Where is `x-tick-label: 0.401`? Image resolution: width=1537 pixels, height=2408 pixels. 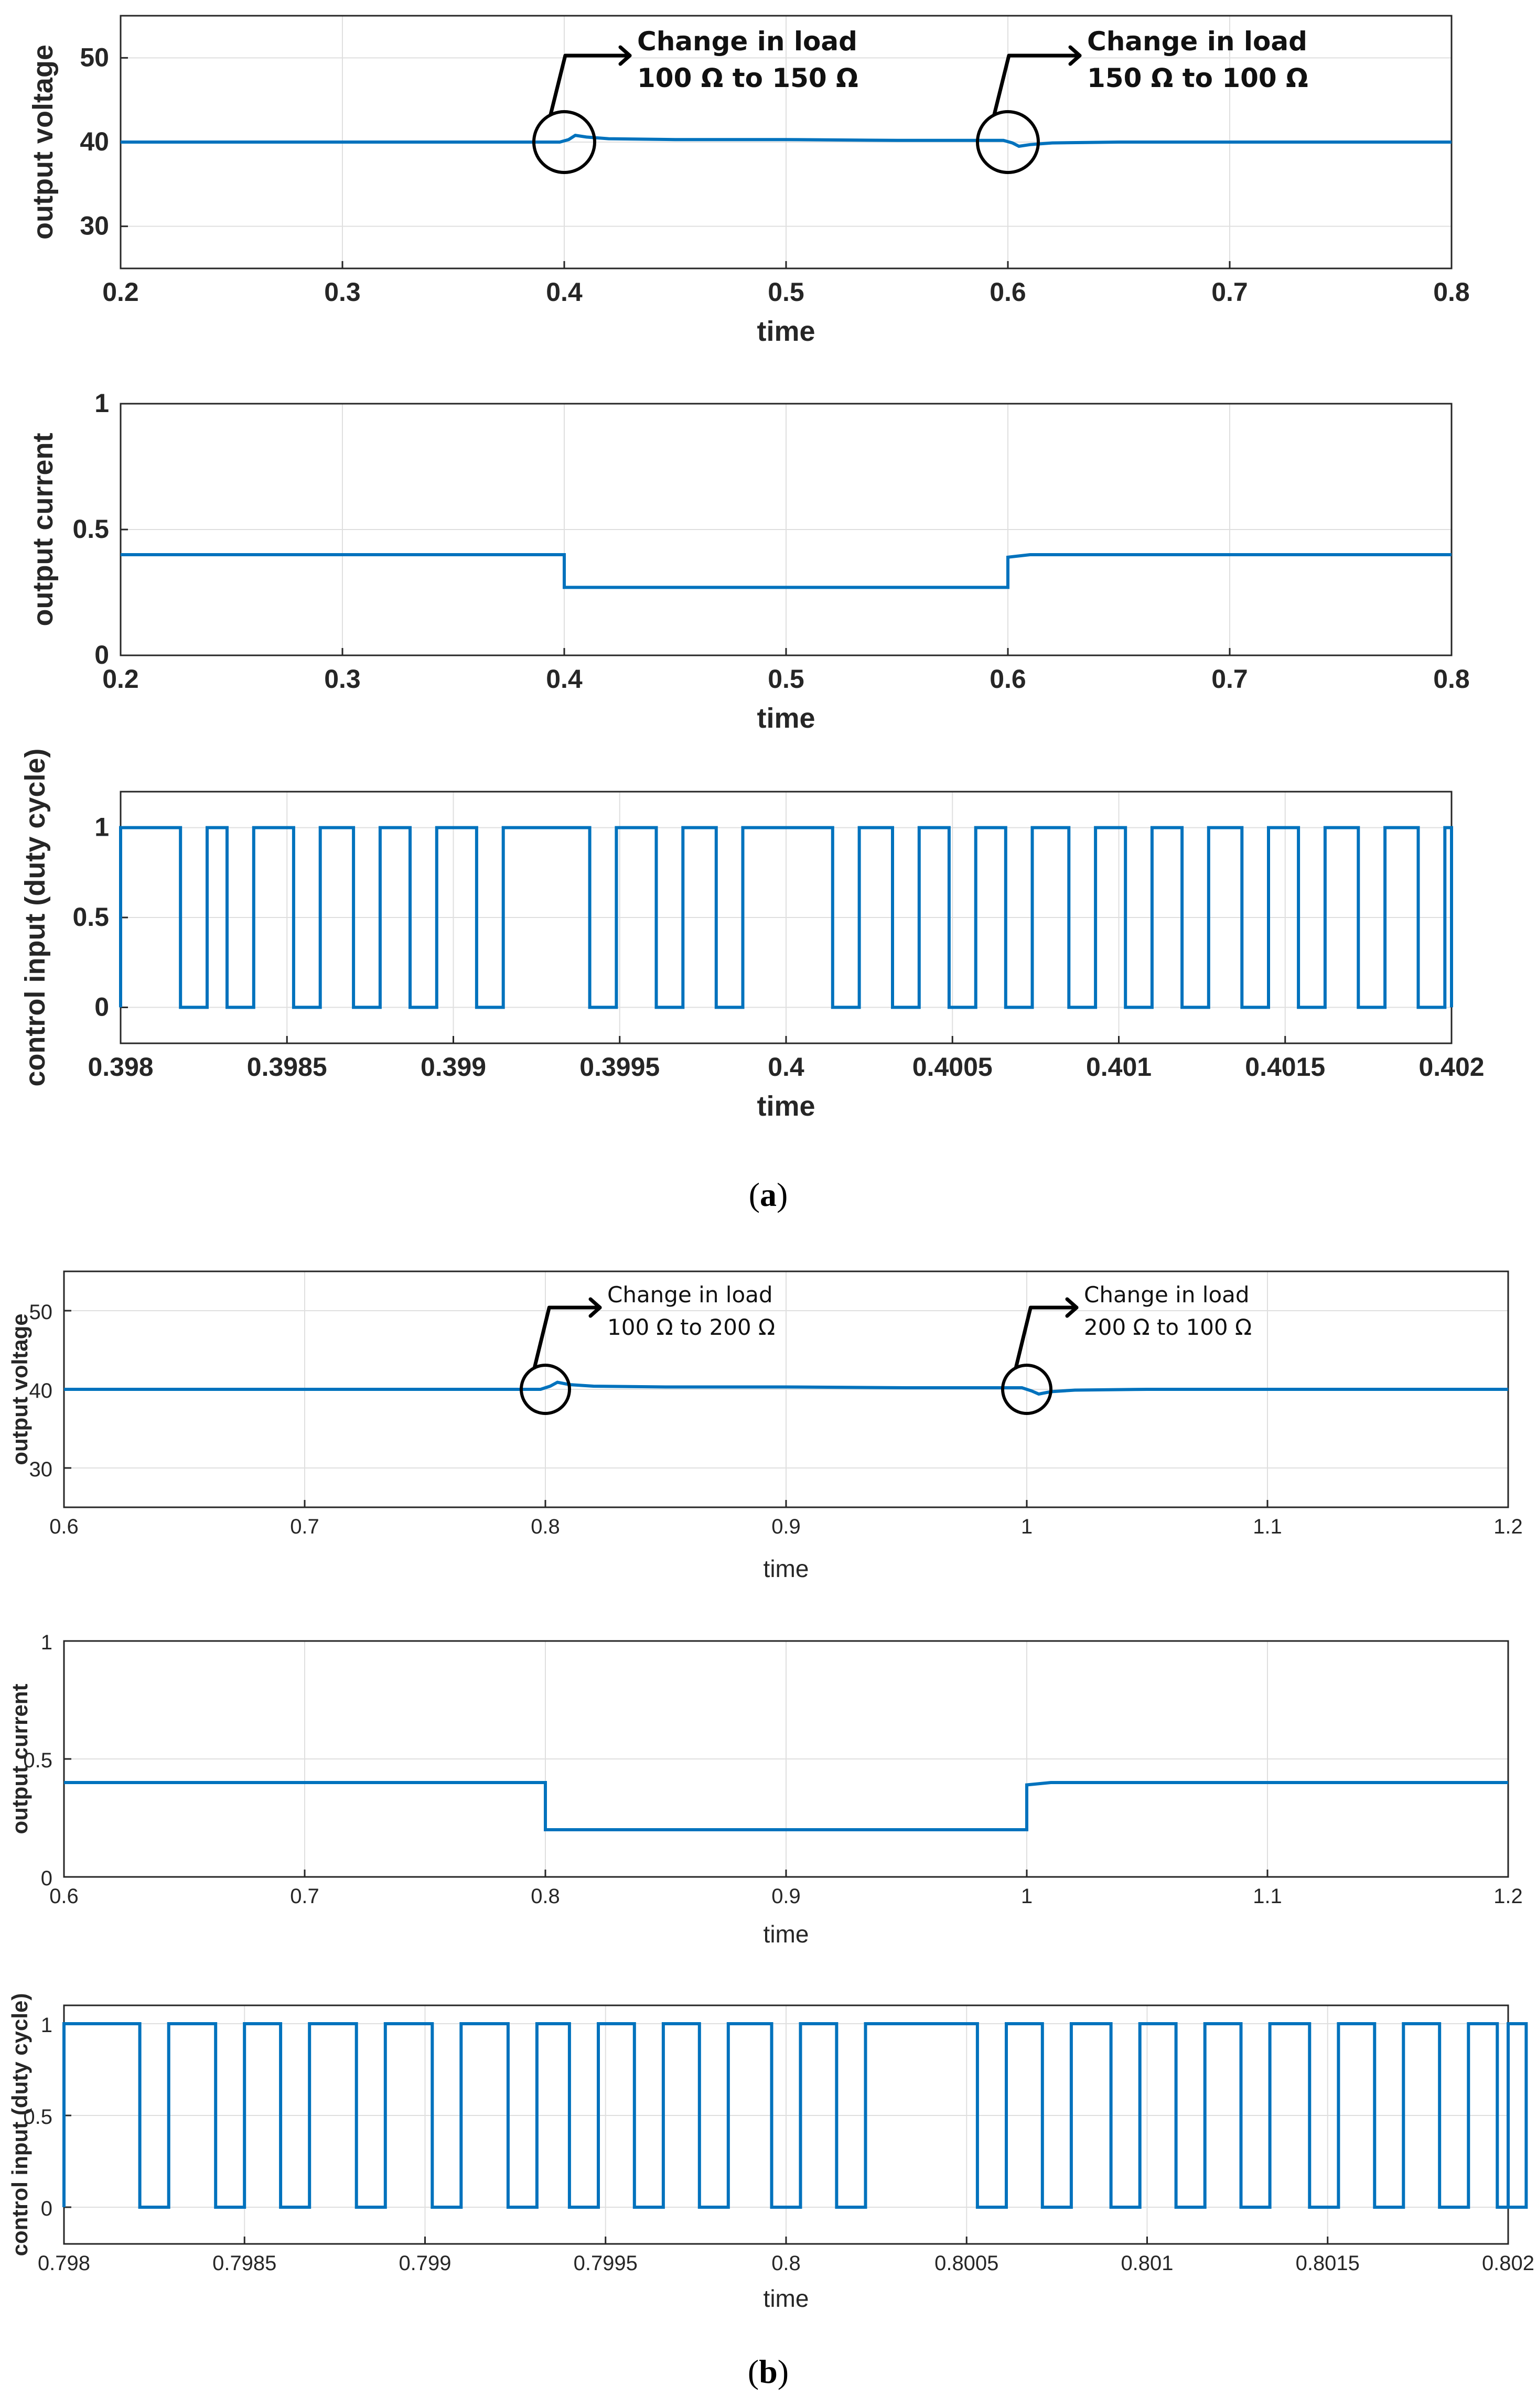 x-tick-label: 0.401 is located at coordinates (1119, 1067).